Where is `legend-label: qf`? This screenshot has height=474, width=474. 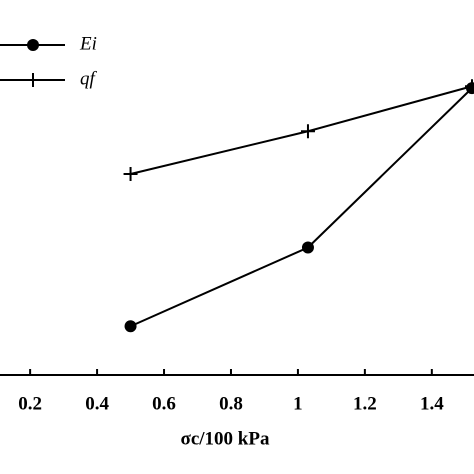 legend-label: qf is located at coordinates (89, 78).